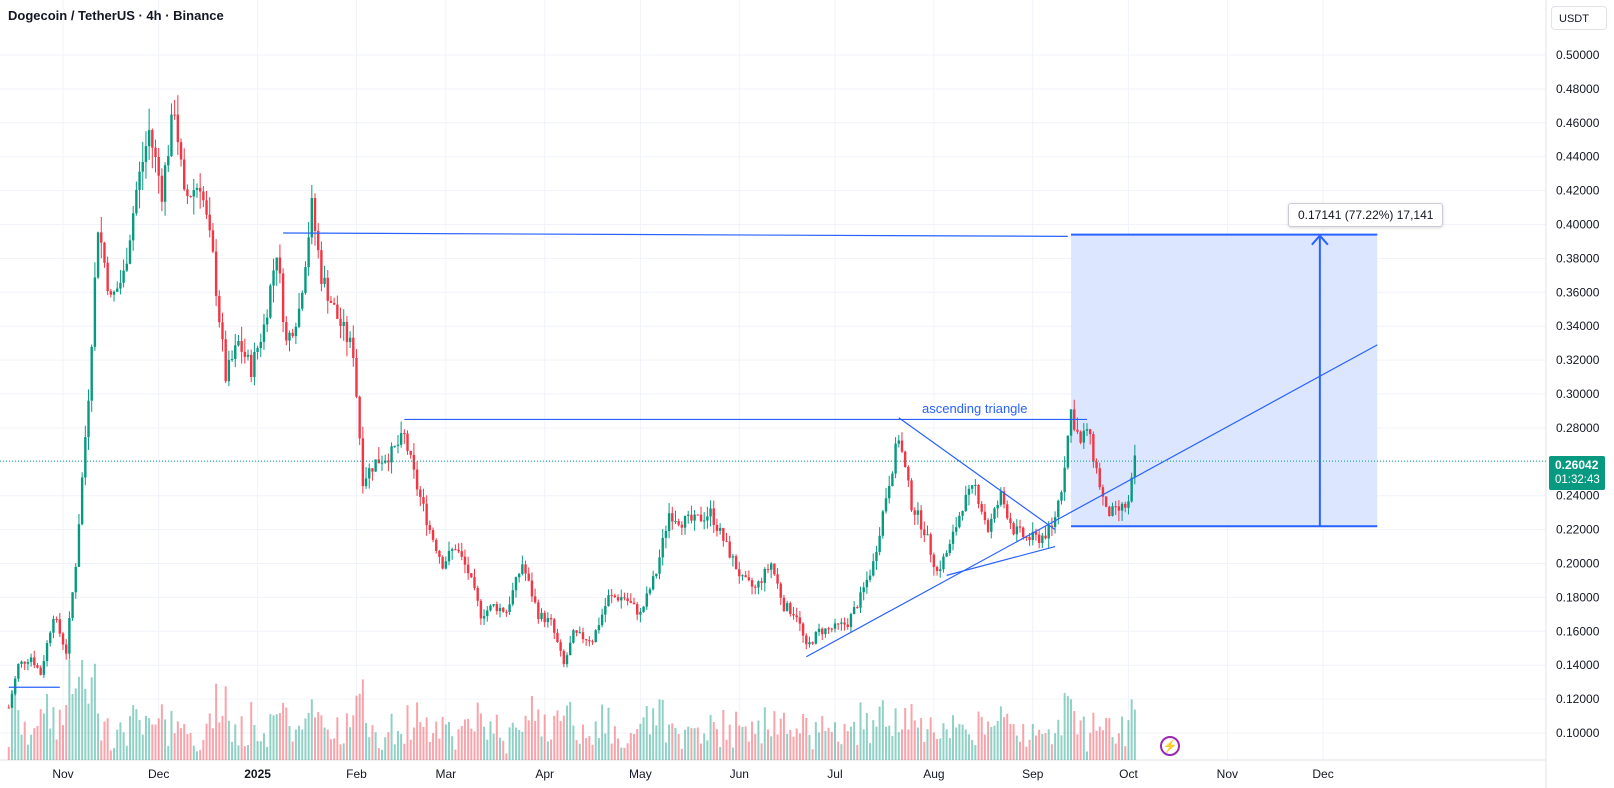 The height and width of the screenshot is (788, 1614). Describe the element at coordinates (675, 234) in the screenshot. I see `trendline-resistance-upper` at that location.